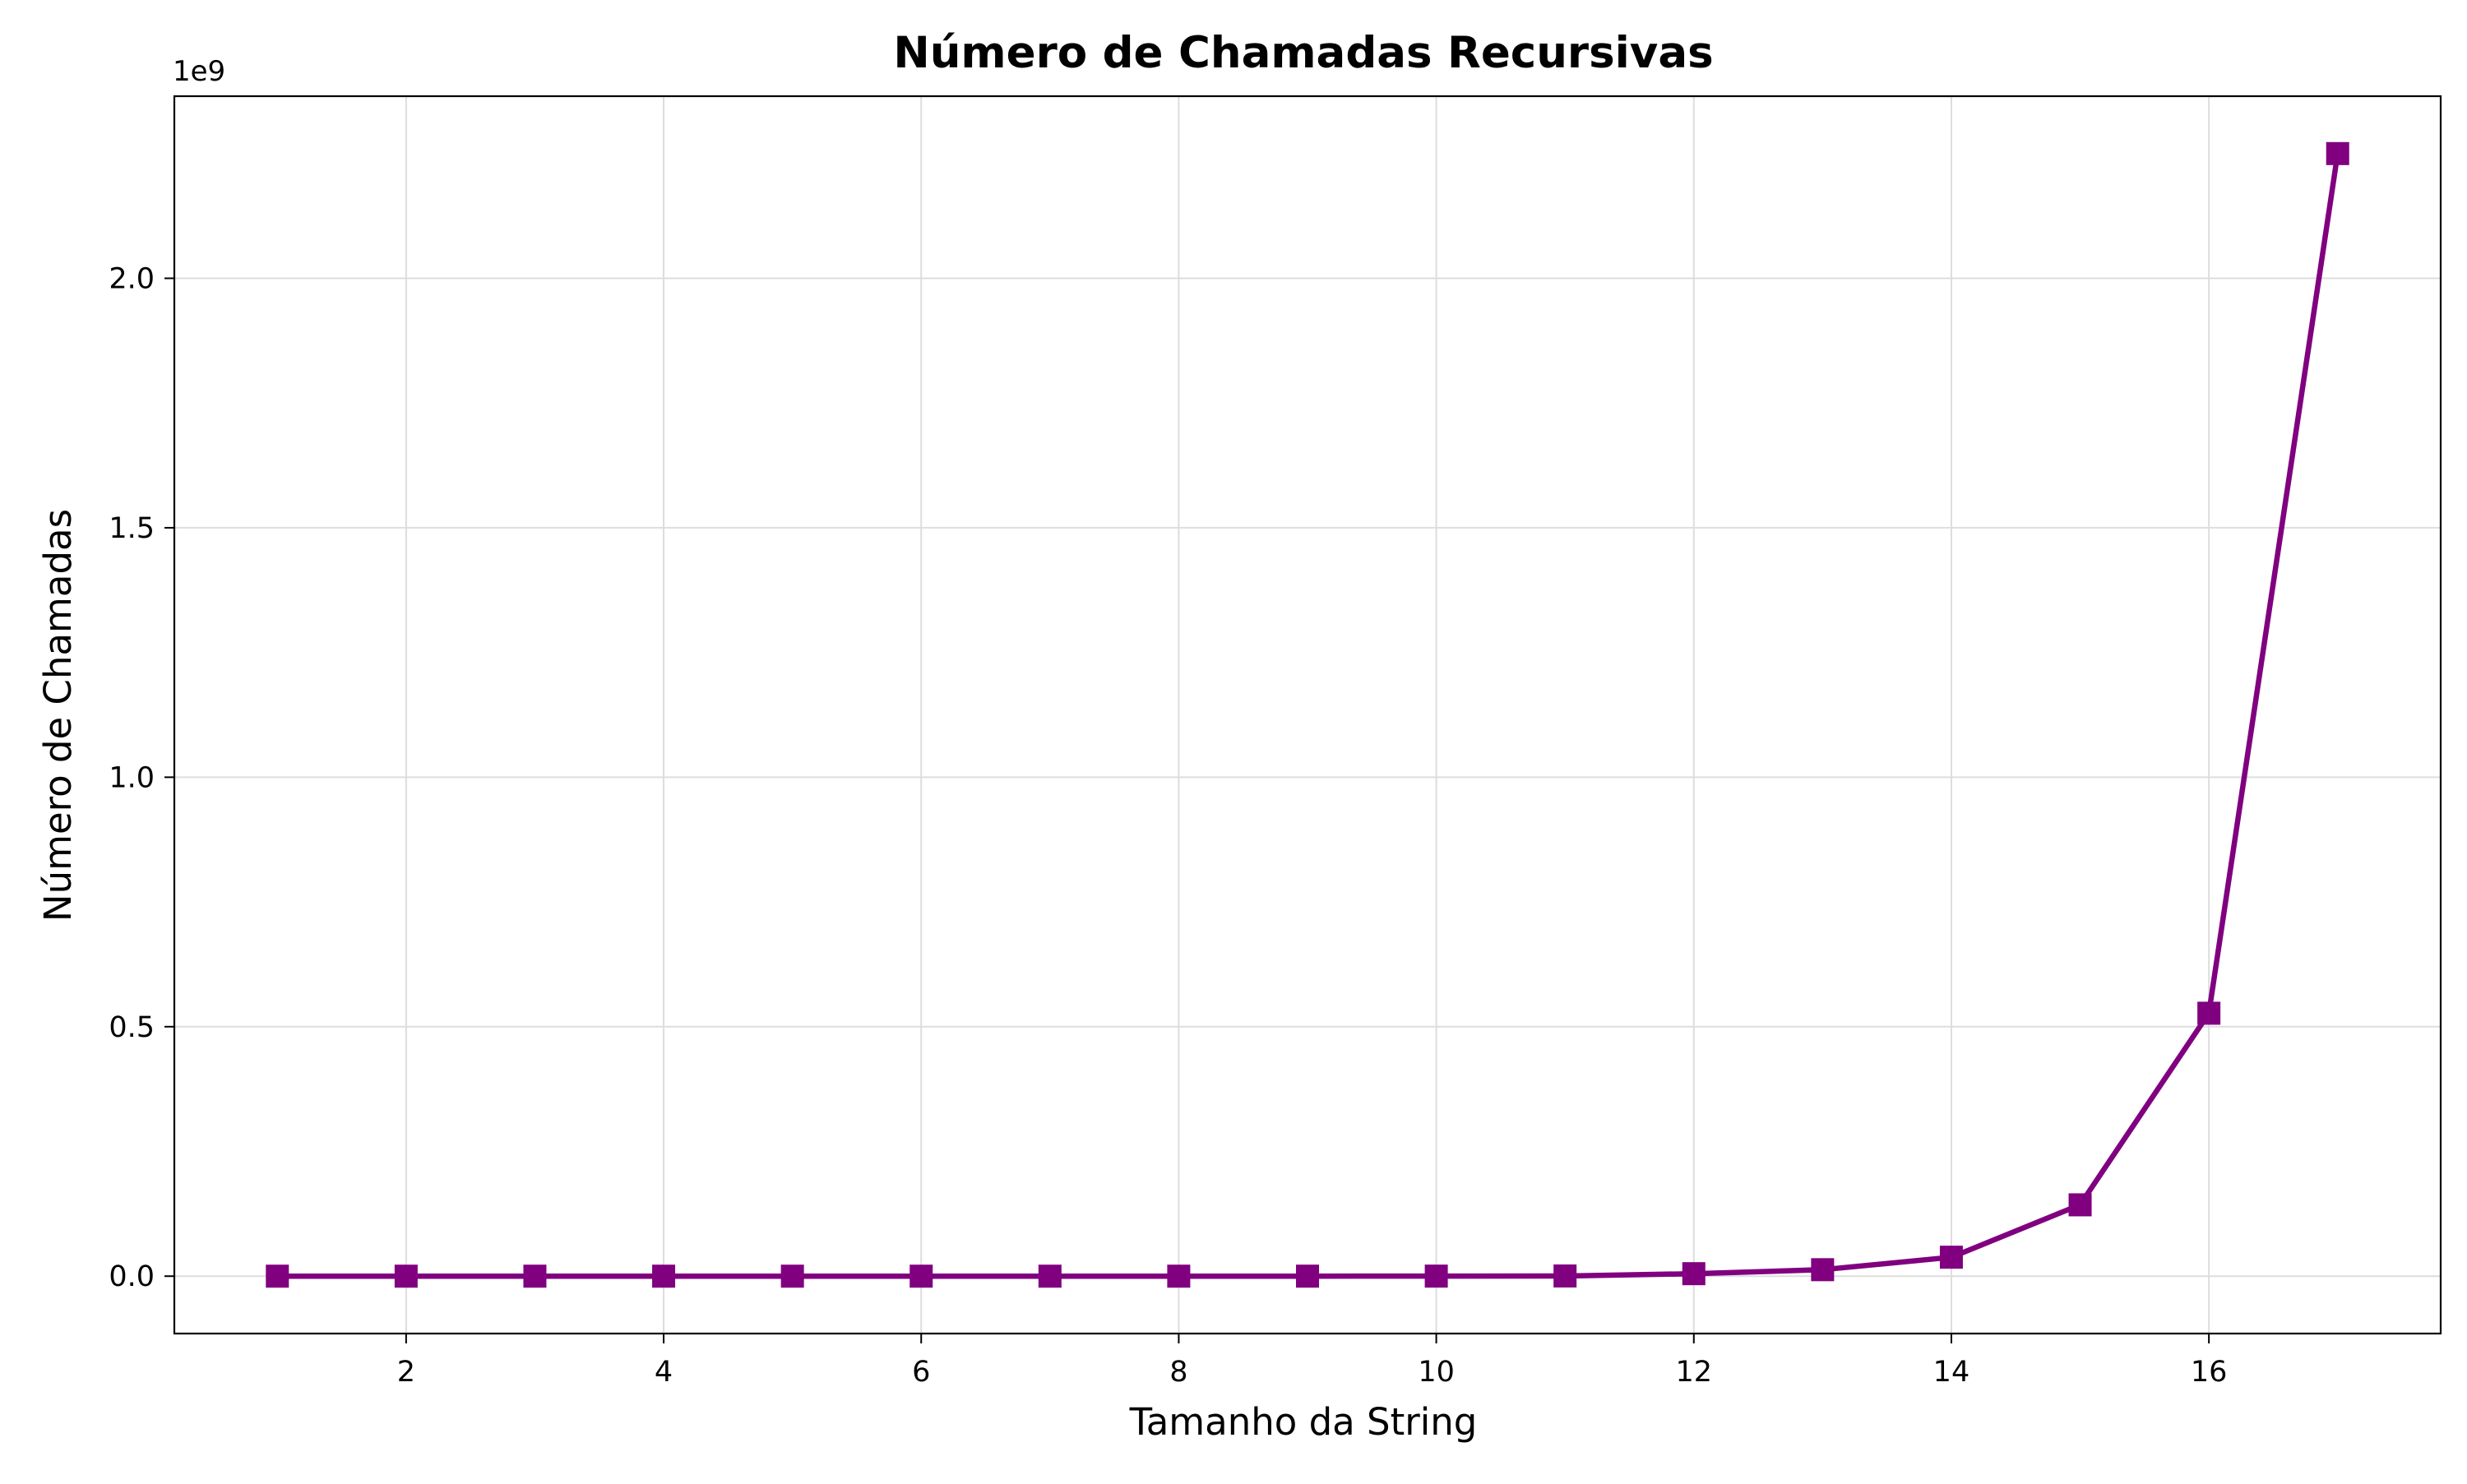  I want to click on x-tick-label: 6, so click(921, 1373).